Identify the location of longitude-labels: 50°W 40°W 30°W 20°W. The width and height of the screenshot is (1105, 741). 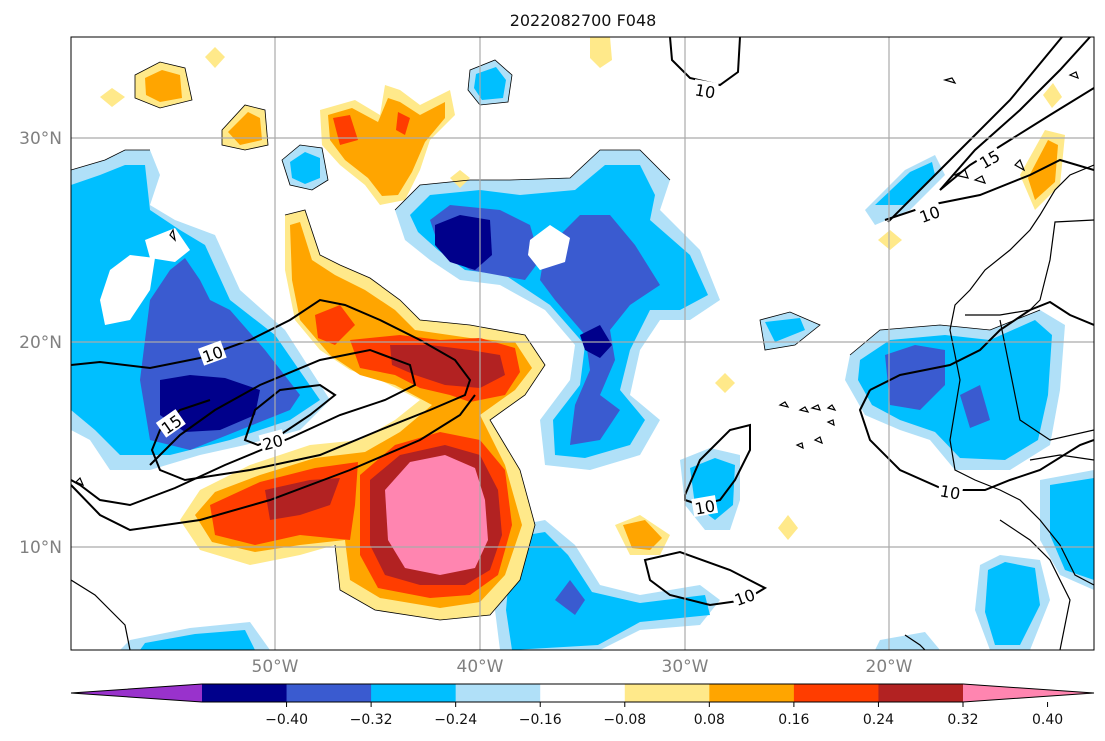
(582, 667).